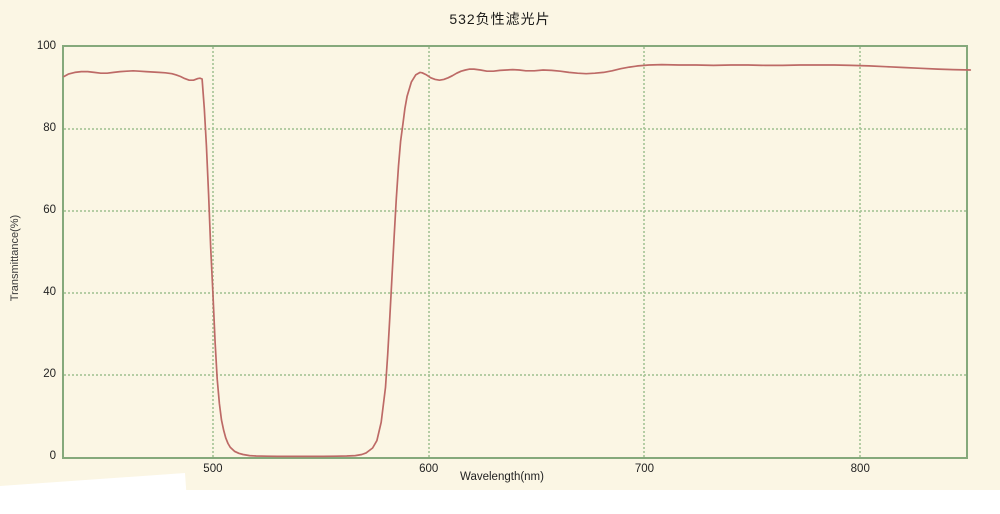 The width and height of the screenshot is (1000, 514). Describe the element at coordinates (213, 469) in the screenshot. I see `x-tick-label: 500` at that location.